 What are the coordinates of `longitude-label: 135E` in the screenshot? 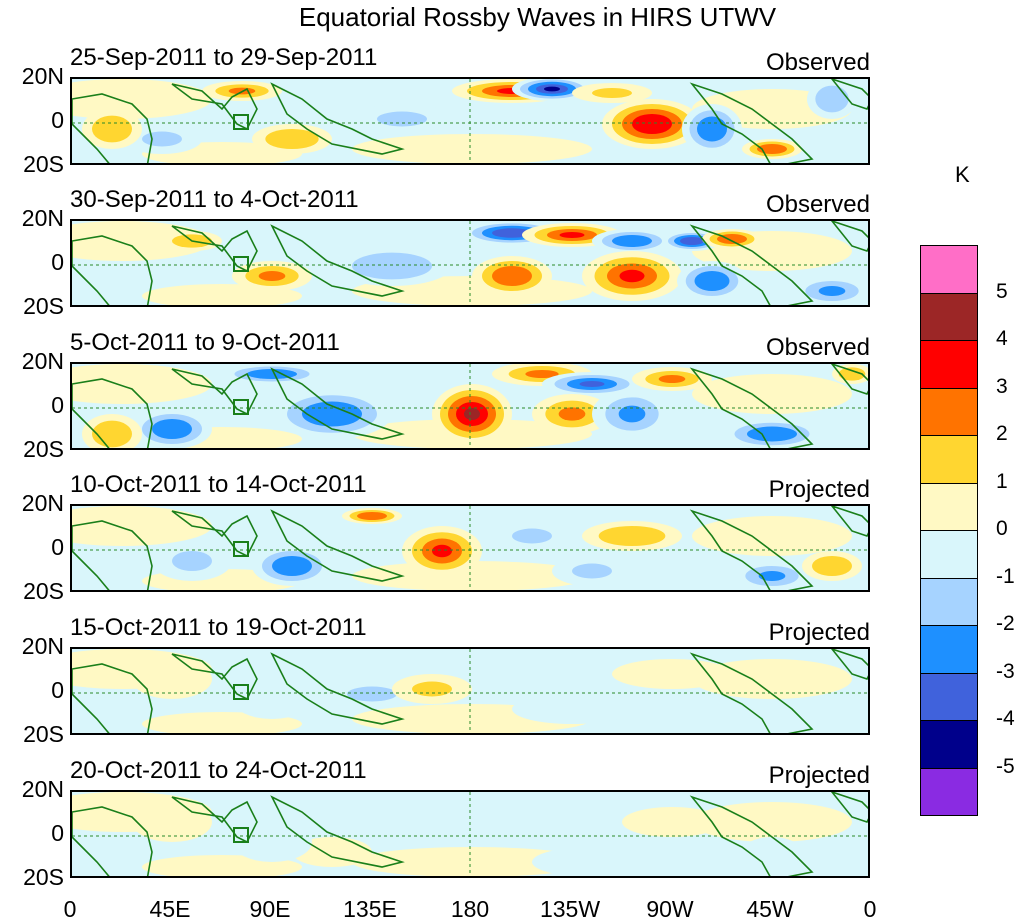 It's located at (370, 909).